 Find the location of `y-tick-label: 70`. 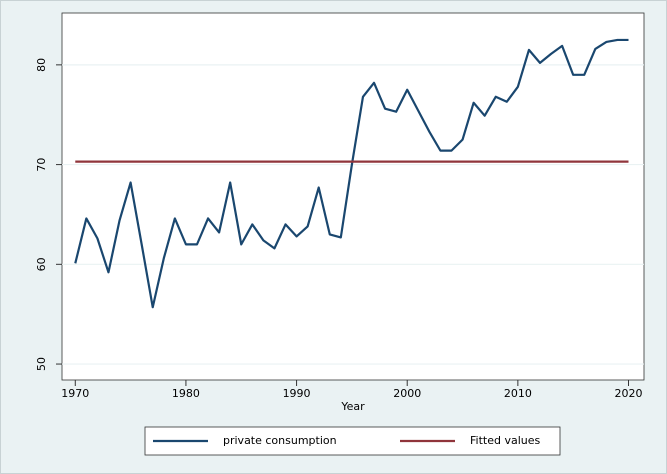

y-tick-label: 70 is located at coordinates (41, 165).